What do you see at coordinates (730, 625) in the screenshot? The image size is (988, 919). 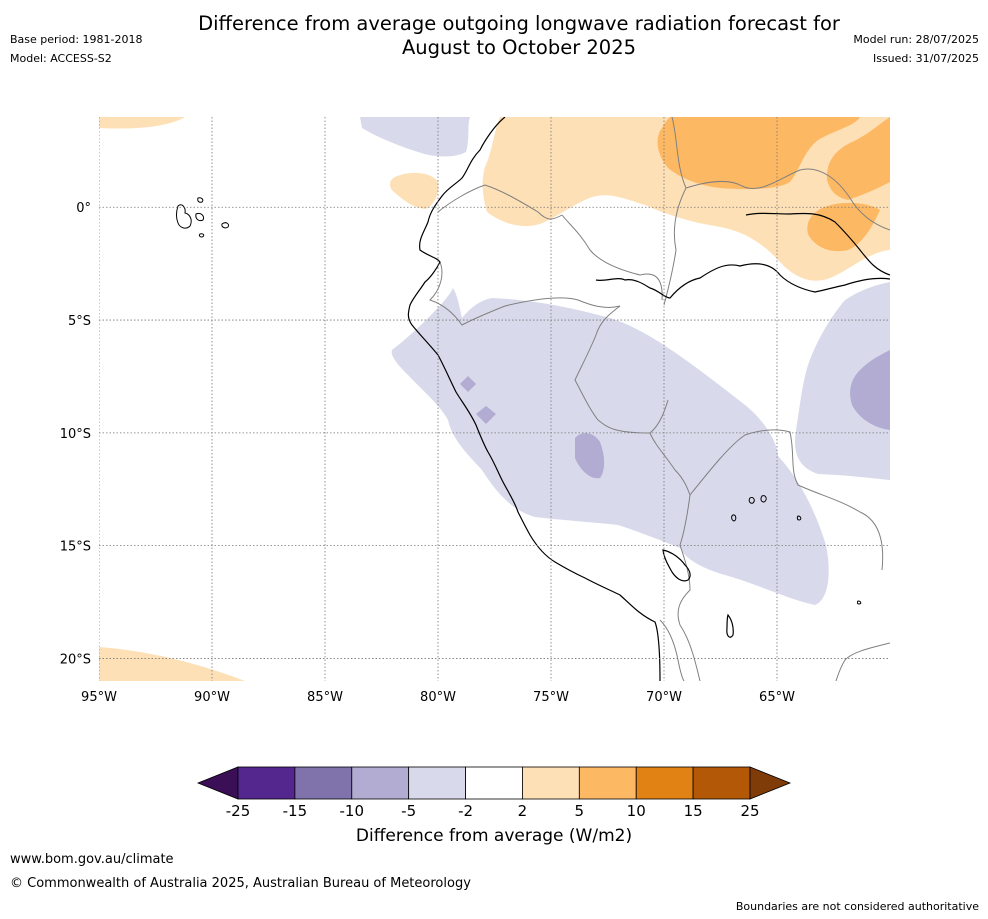 I see `coast-lake-poopo` at bounding box center [730, 625].